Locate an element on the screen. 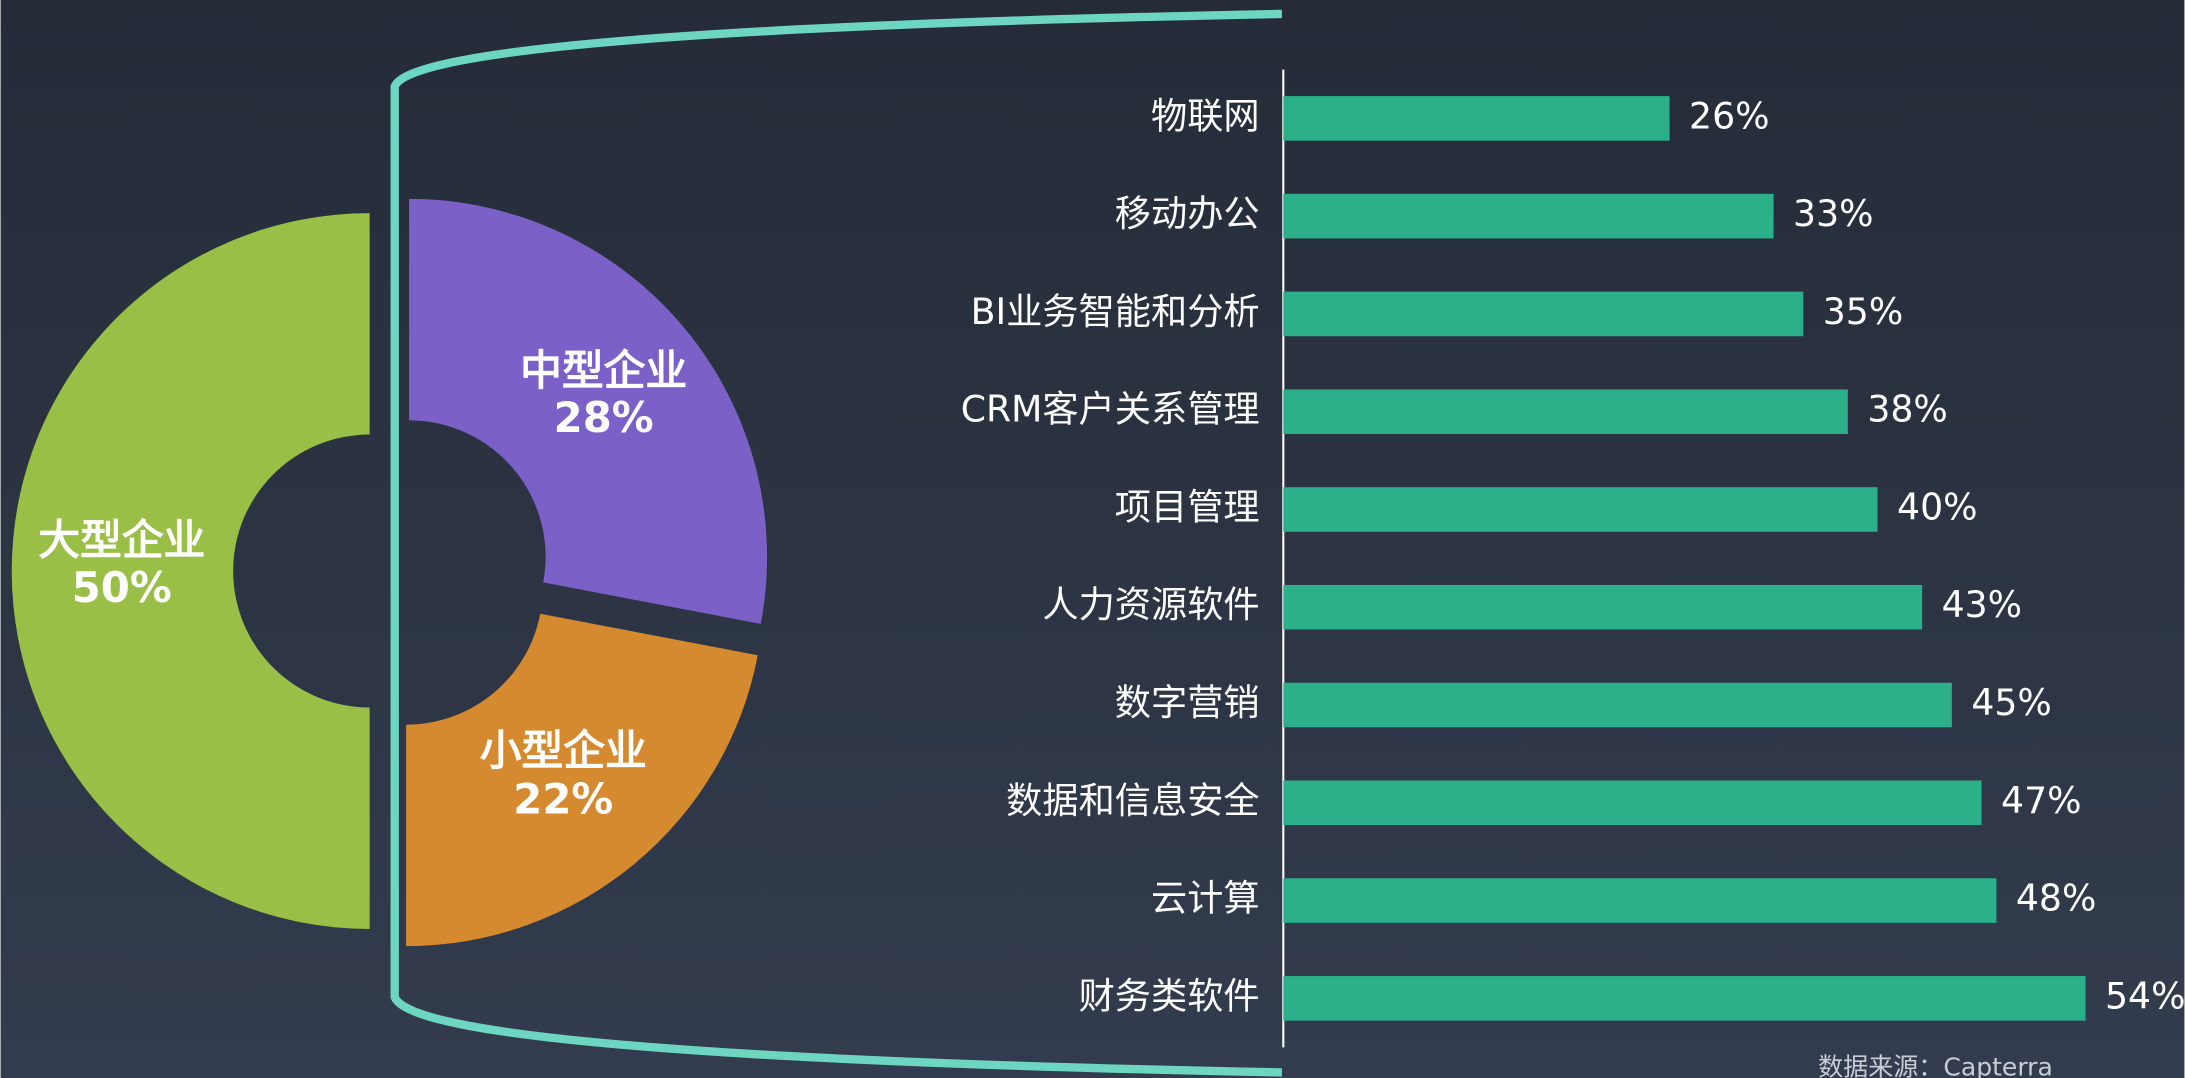 This screenshot has width=2185, height=1078. bar-value-label: 47% is located at coordinates (2041, 800).